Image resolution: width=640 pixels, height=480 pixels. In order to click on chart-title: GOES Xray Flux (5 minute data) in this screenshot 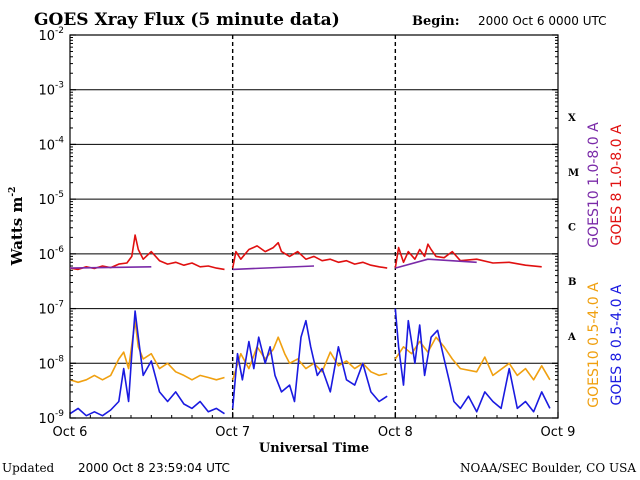, I will do `click(187, 20)`.